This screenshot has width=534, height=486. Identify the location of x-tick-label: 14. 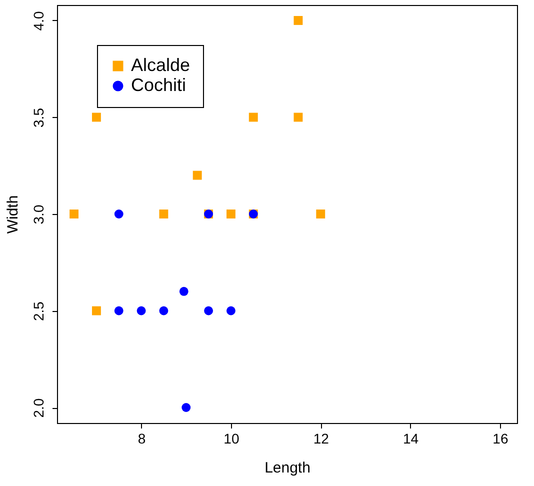
(411, 438).